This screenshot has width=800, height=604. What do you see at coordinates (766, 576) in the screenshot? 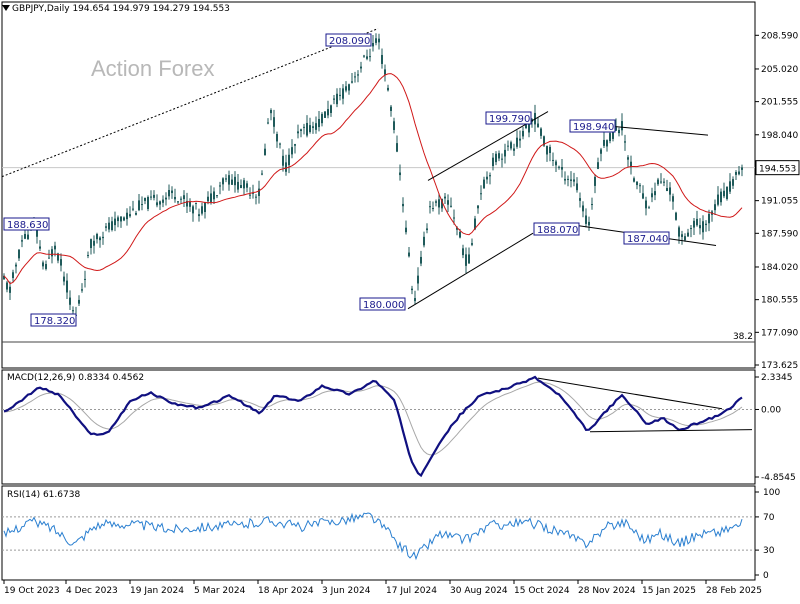
I see `rsi-tick-label: 0` at bounding box center [766, 576].